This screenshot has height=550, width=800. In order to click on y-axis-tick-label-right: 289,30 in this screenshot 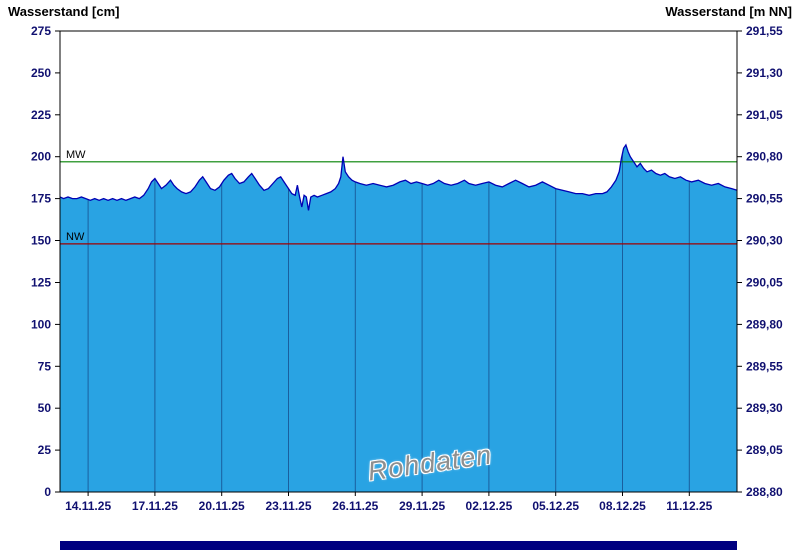, I will do `click(764, 408)`.